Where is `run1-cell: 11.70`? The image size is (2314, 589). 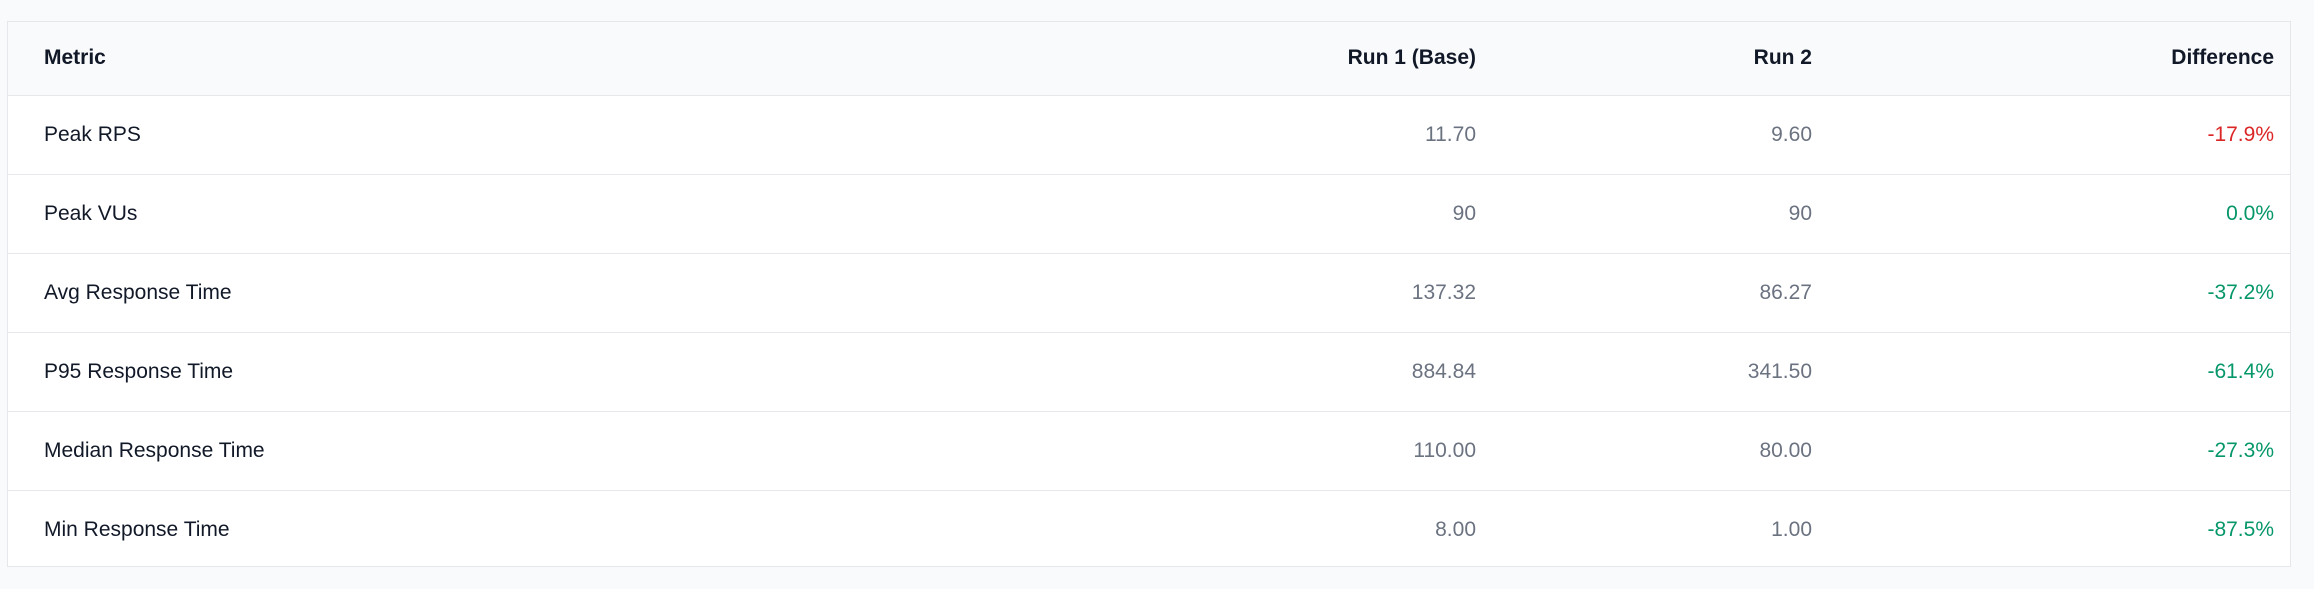 run1-cell: 11.70 is located at coordinates (1450, 134).